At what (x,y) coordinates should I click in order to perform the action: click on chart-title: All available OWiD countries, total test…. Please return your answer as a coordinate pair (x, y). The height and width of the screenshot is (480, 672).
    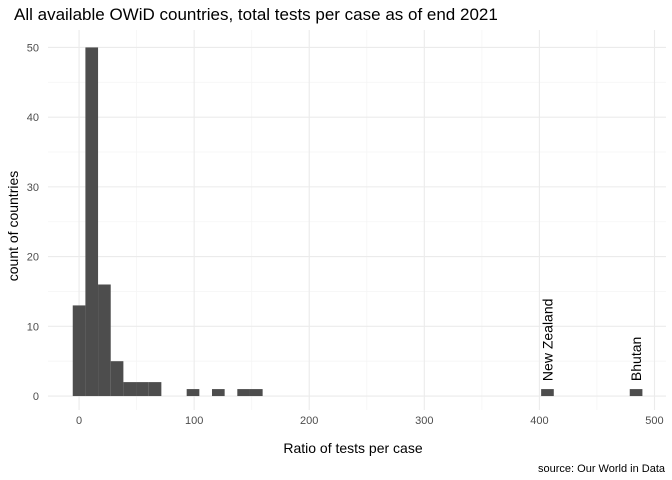
    Looking at the image, I should click on (256, 14).